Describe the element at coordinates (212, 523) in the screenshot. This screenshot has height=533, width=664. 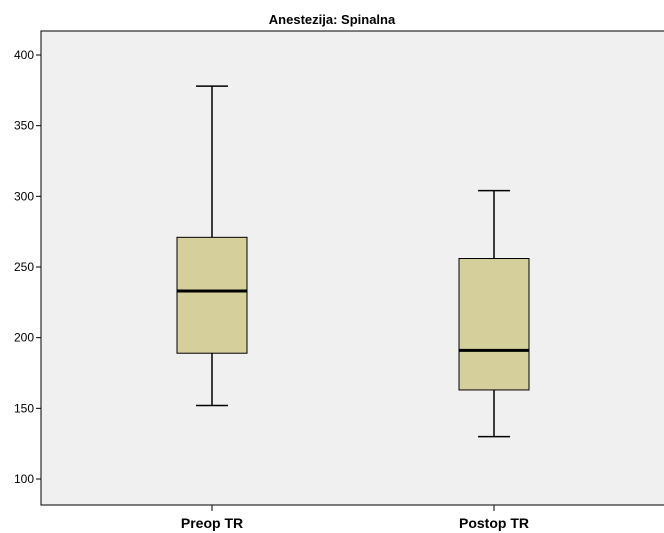
I see `x-tick-label: Preop TR` at that location.